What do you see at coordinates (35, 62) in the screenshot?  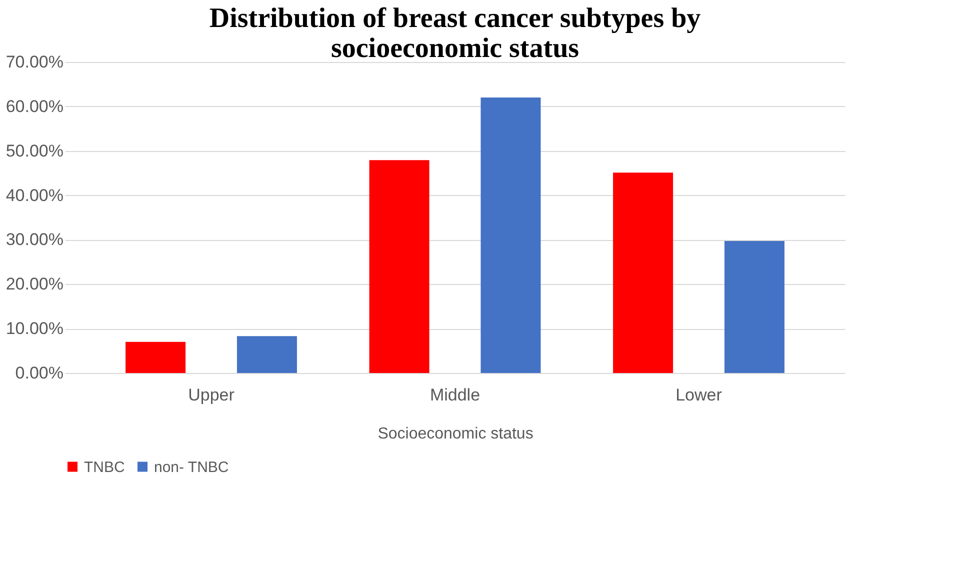 I see `y-tick-label: 70.00%` at bounding box center [35, 62].